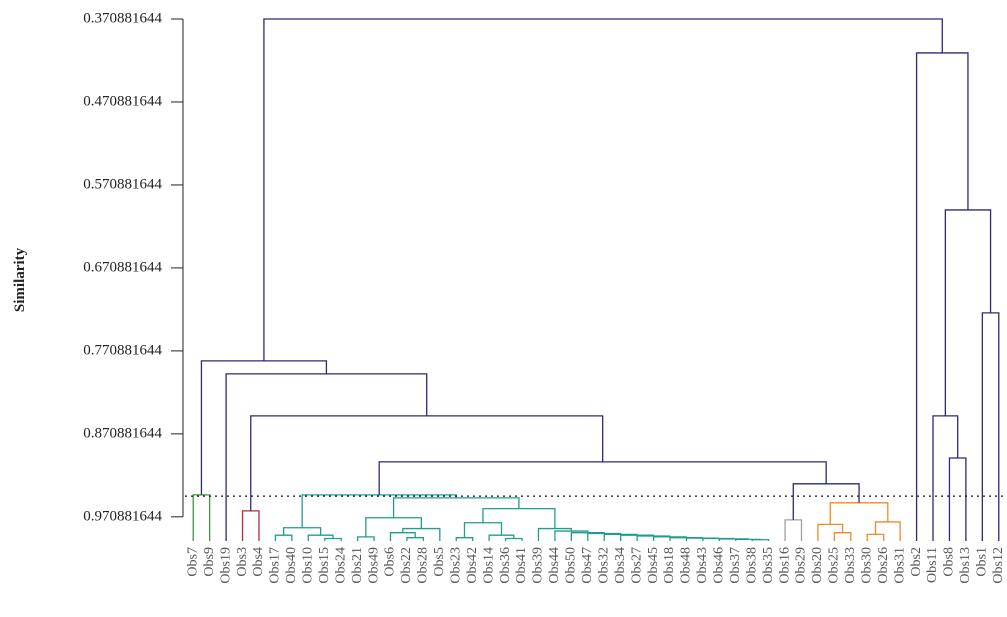 This screenshot has width=1007, height=617. I want to click on leaf-label: Obs12, so click(998, 565).